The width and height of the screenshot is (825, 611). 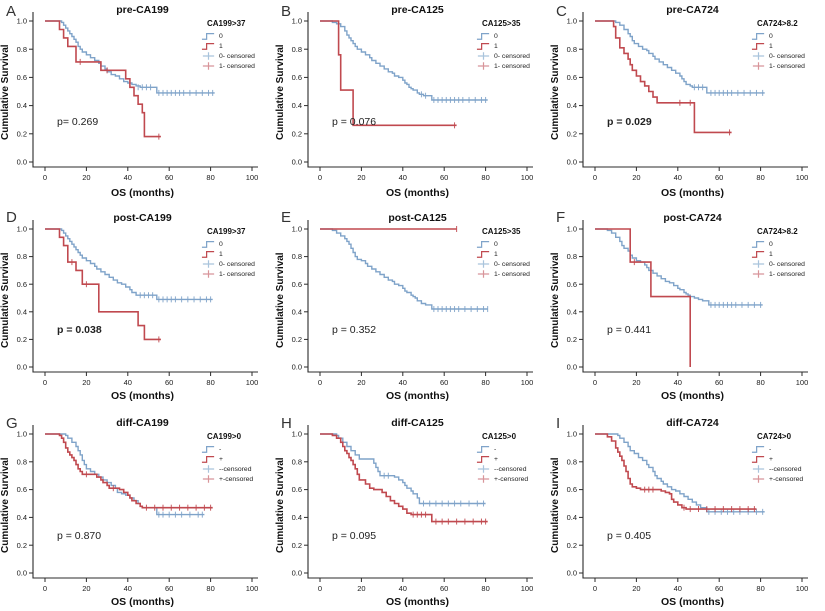 I want to click on legend-item-group1: +, so click(x=237, y=459).